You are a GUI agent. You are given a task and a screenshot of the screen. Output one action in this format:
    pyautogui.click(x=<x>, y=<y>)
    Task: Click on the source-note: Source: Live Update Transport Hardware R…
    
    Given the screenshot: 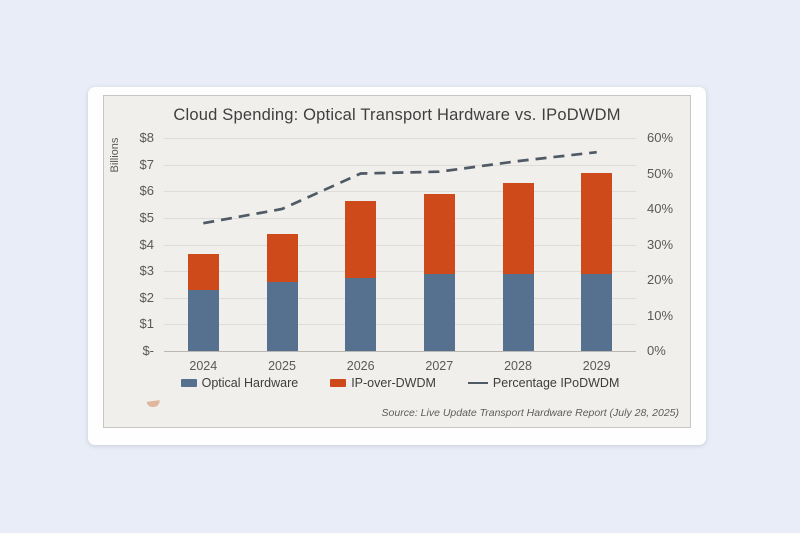 What is the action you would take?
    pyautogui.click(x=530, y=413)
    